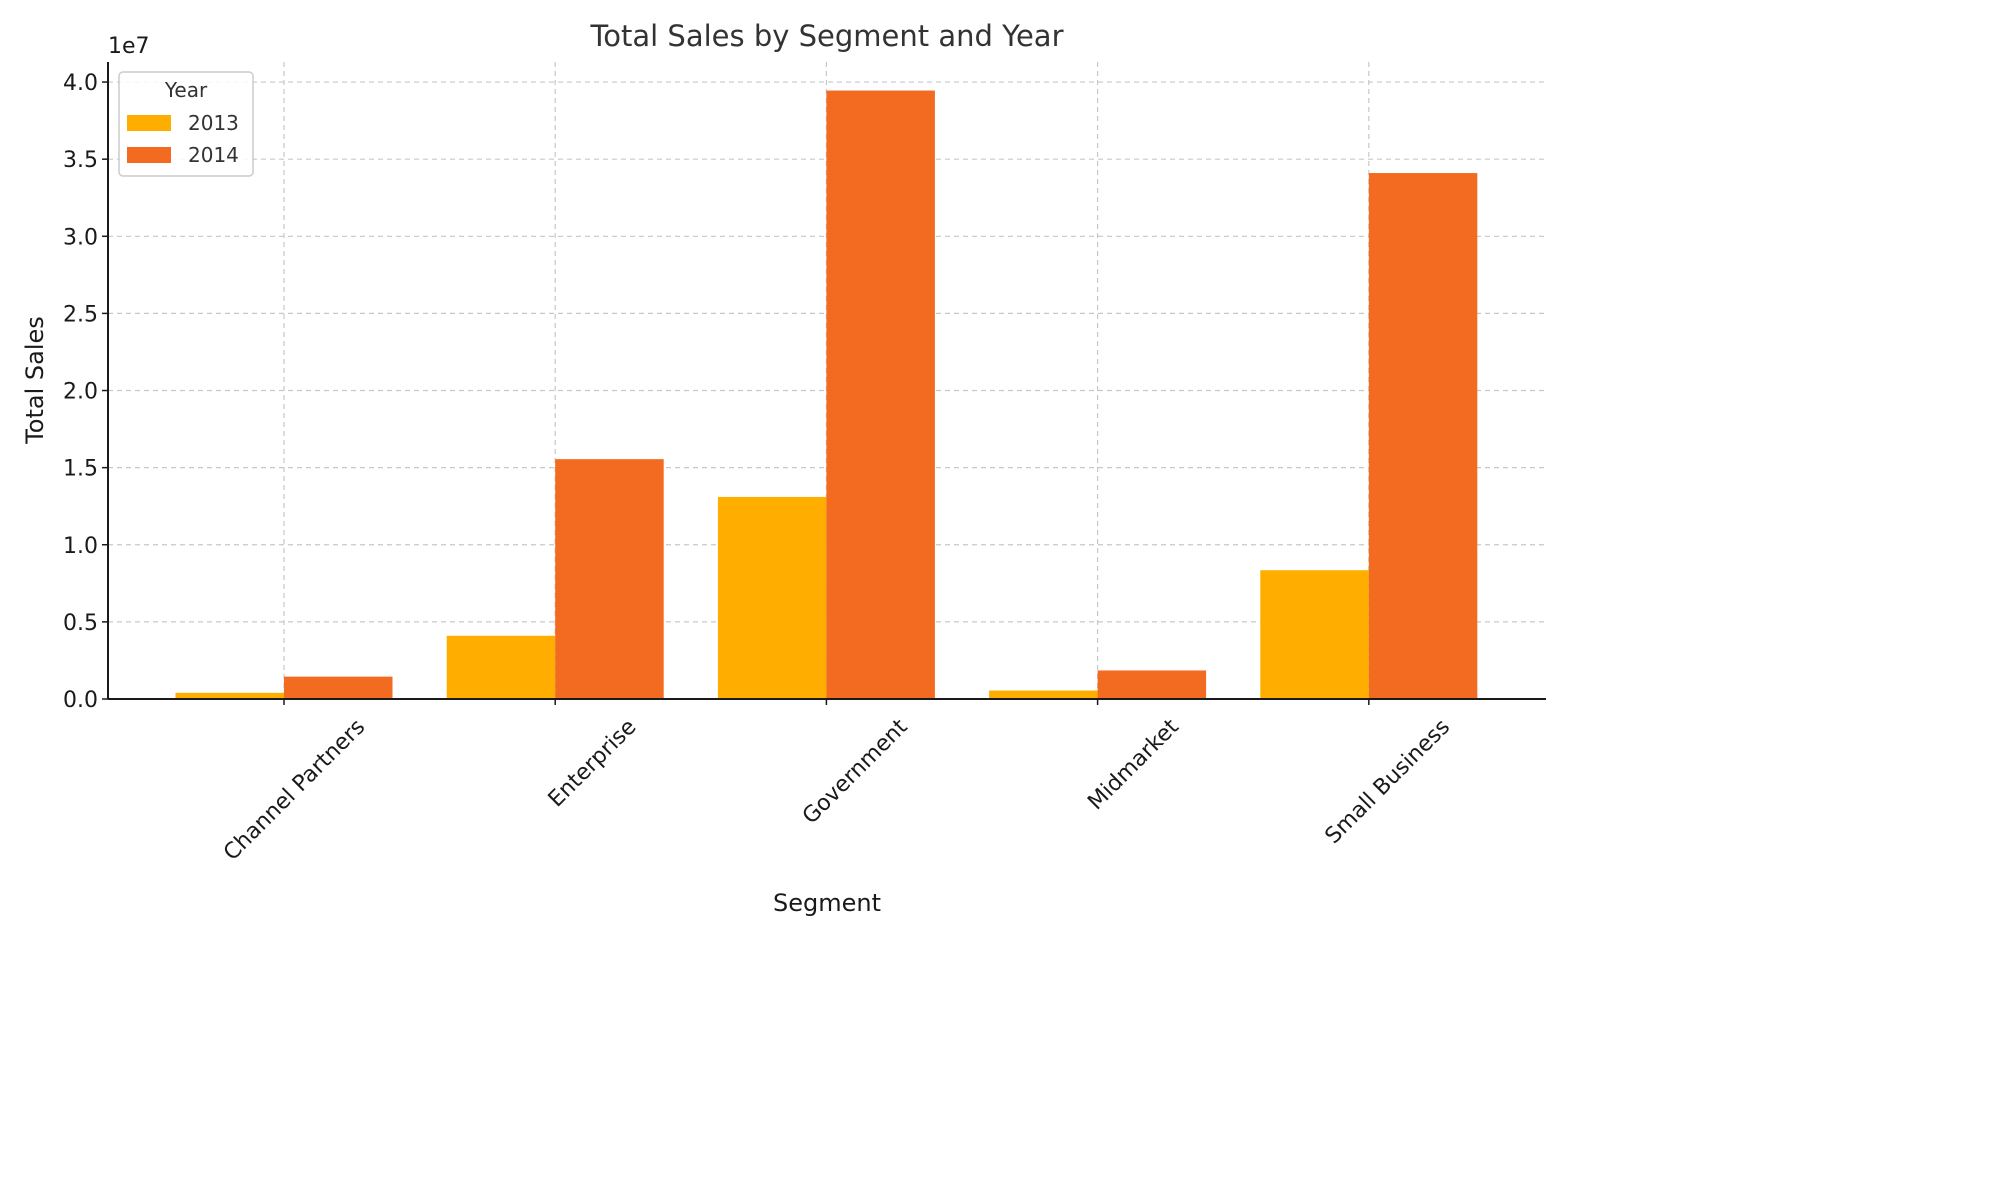  Describe the element at coordinates (609, 579) in the screenshot. I see `bar-2014-enterprise` at that location.